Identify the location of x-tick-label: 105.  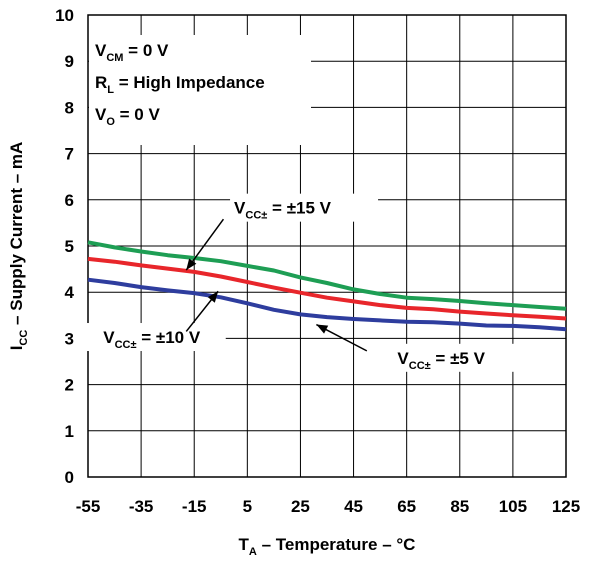
(513, 506).